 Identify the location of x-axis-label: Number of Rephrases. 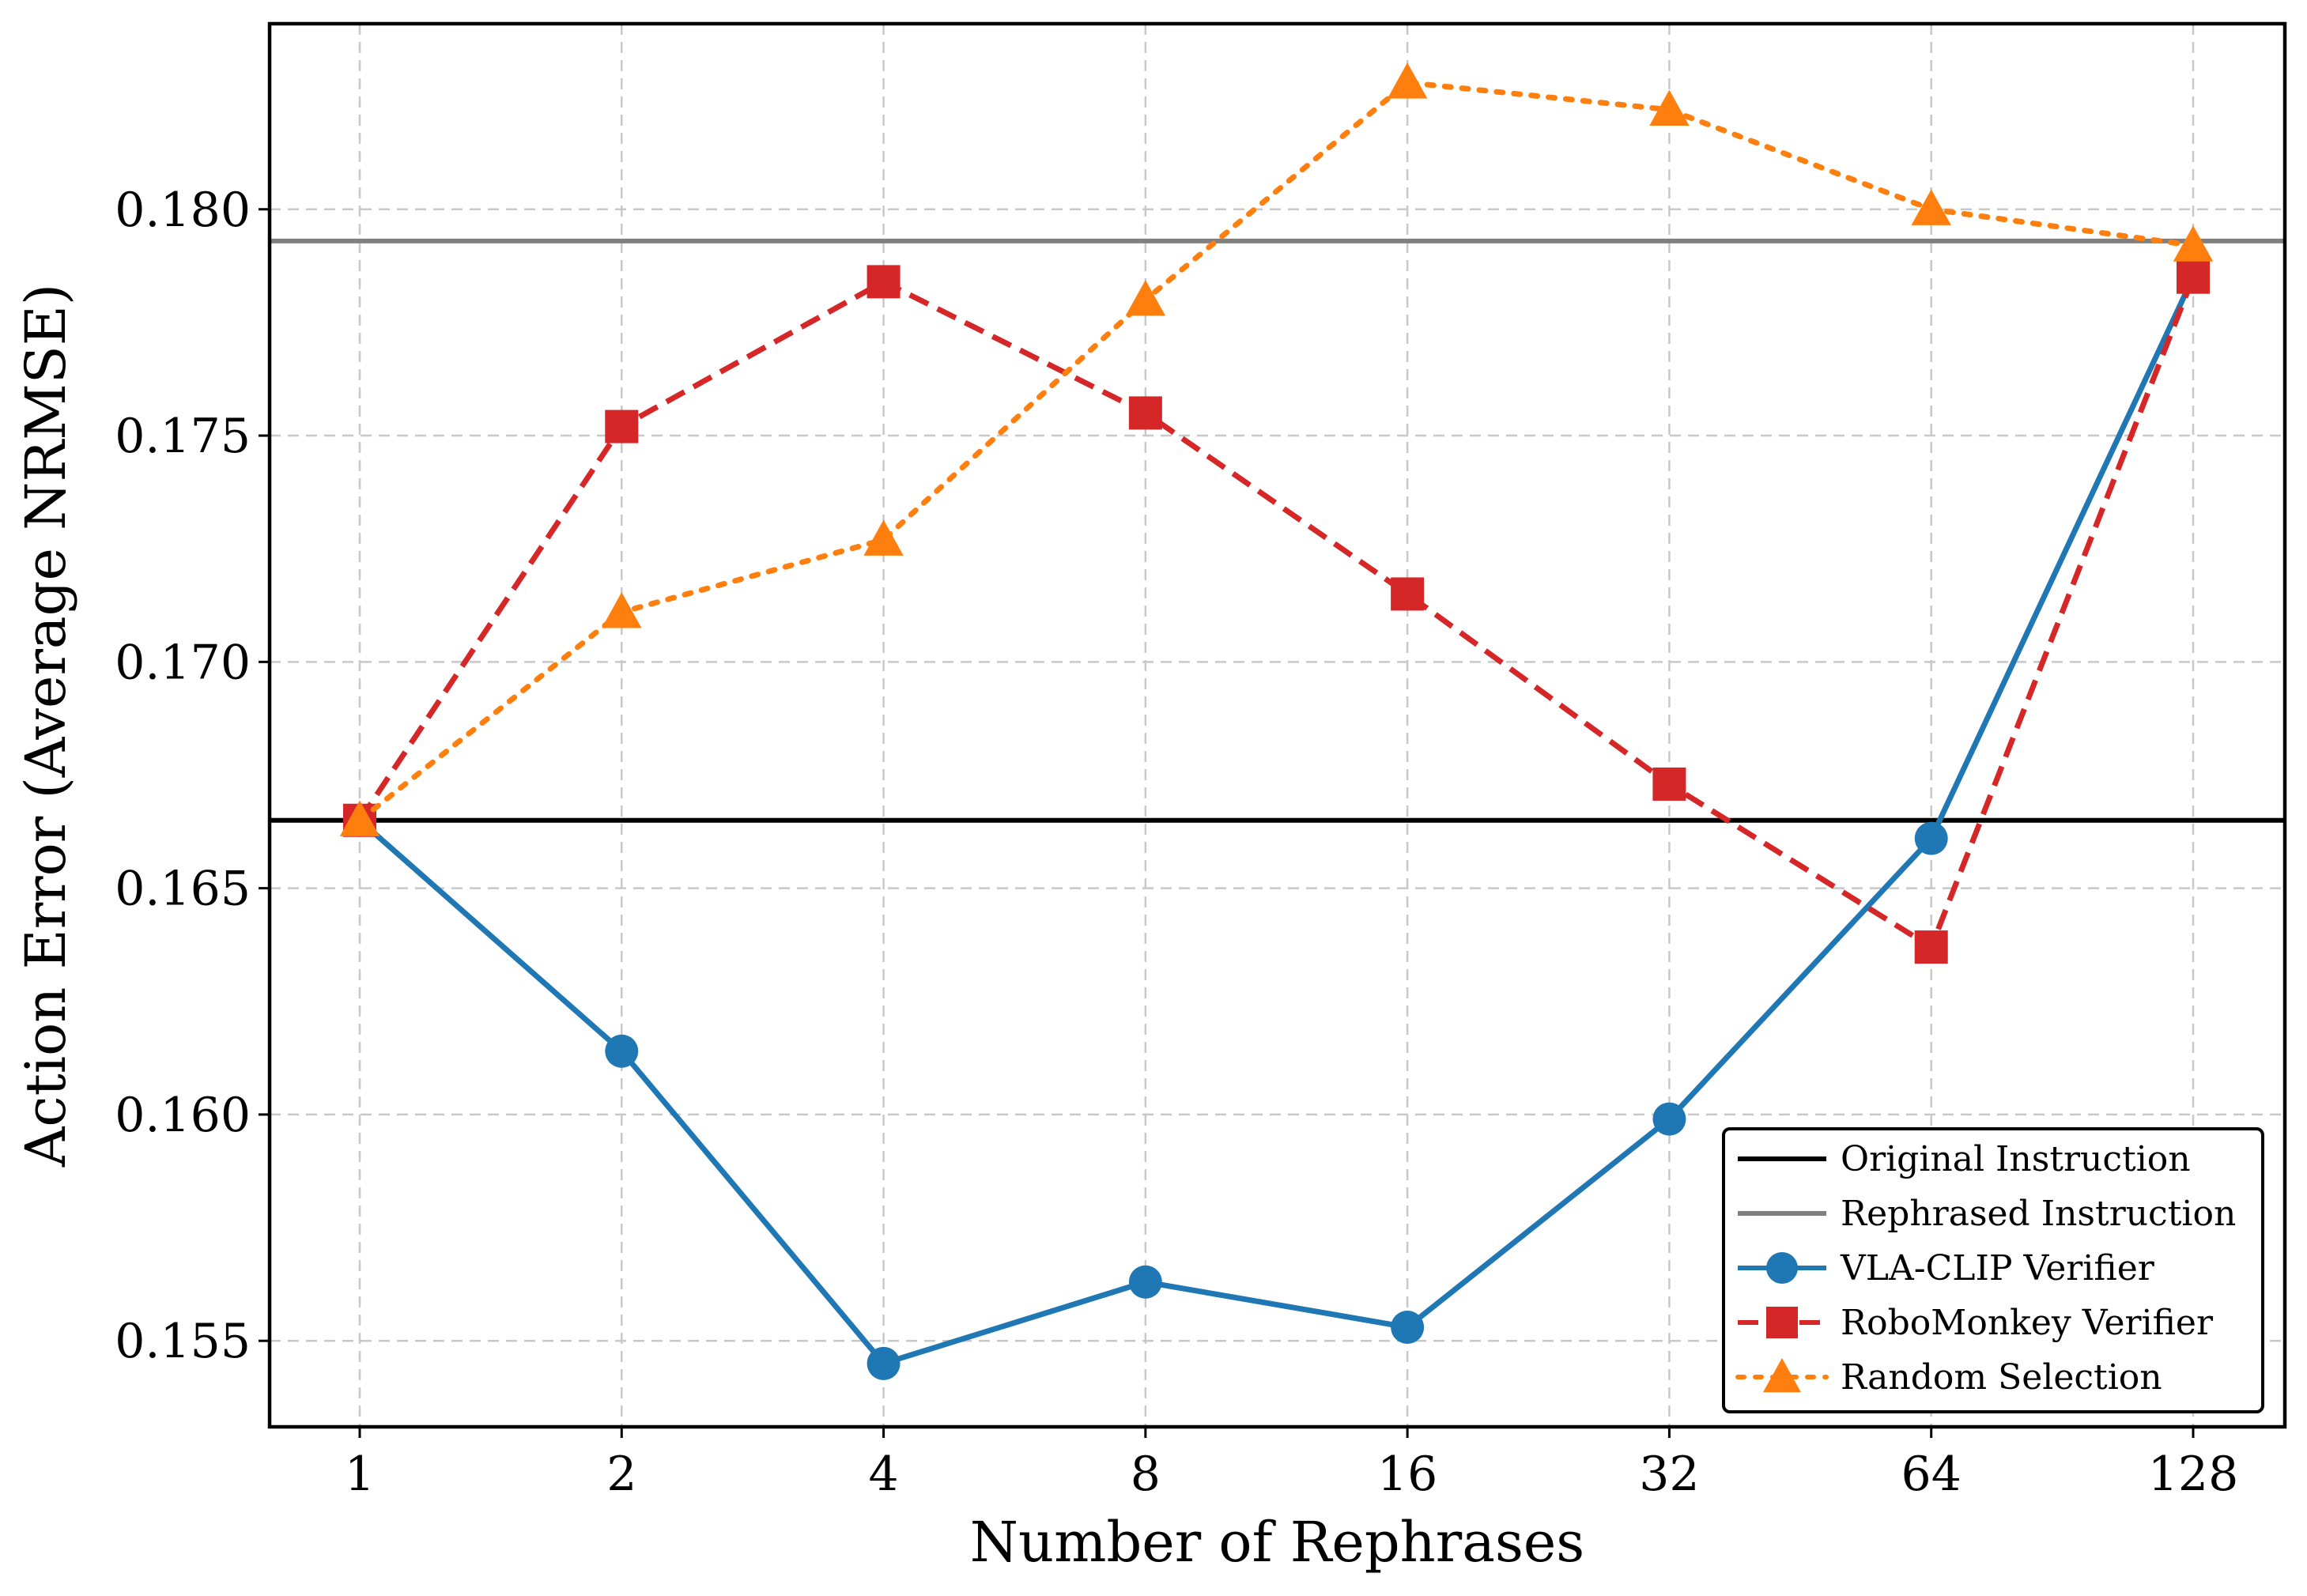
(1277, 1542).